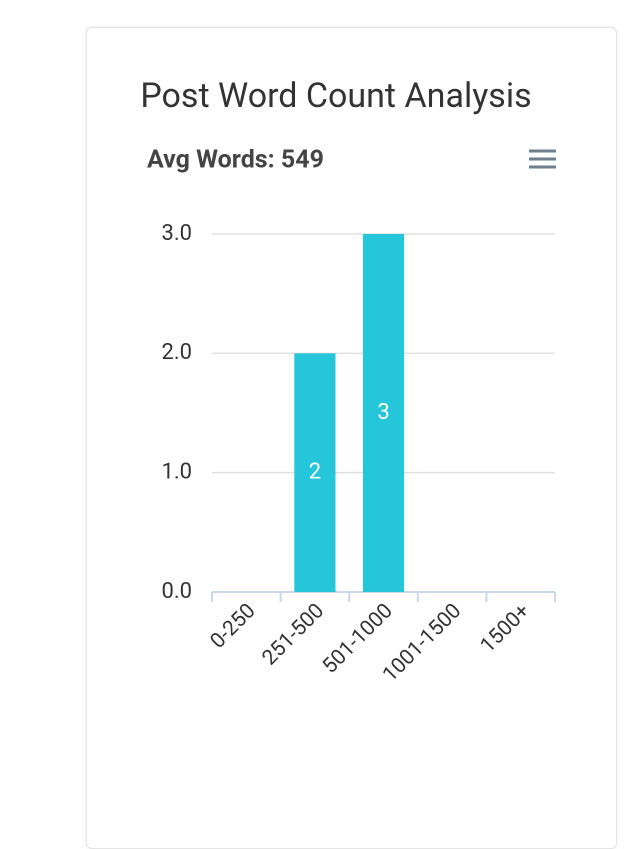  What do you see at coordinates (505, 628) in the screenshot?
I see `x-tick-label: 1500+` at bounding box center [505, 628].